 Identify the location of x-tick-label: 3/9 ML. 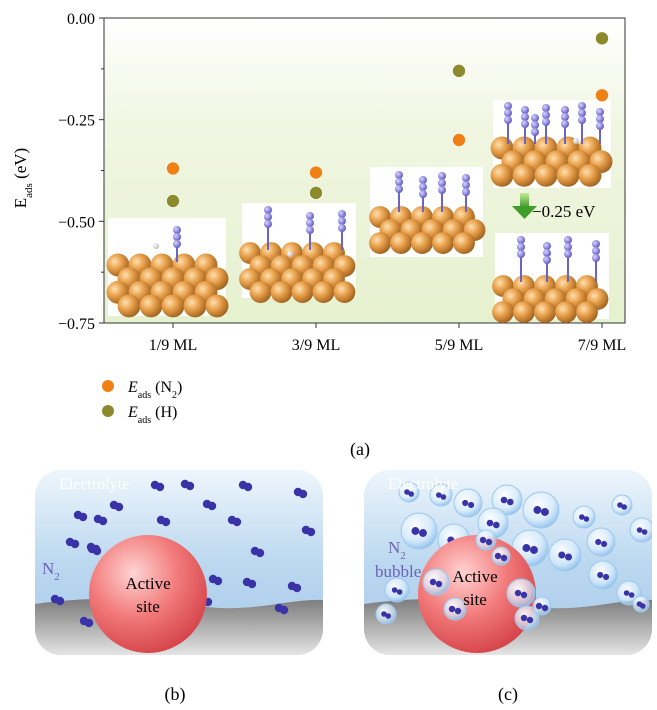
(316, 345).